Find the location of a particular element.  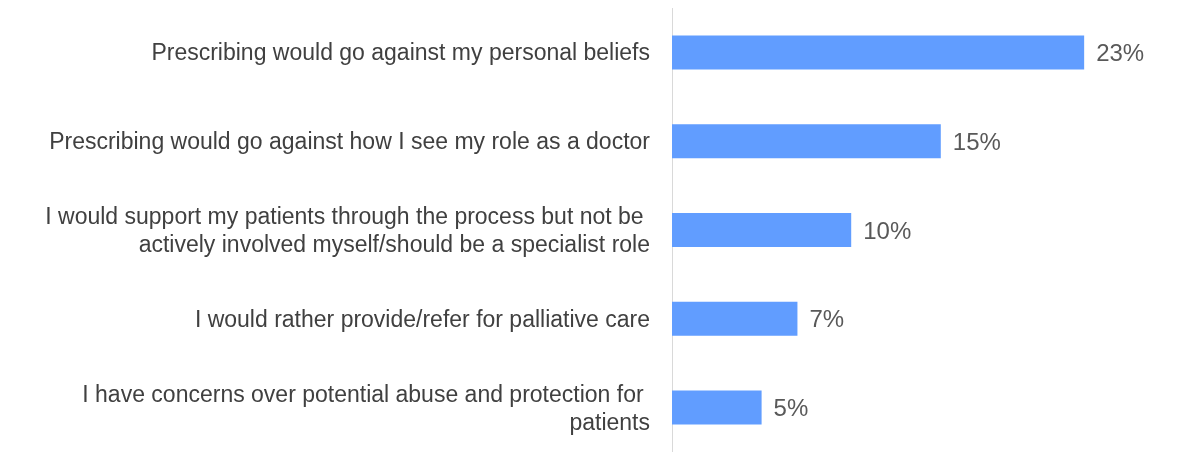

data-label: 7% is located at coordinates (827, 319).